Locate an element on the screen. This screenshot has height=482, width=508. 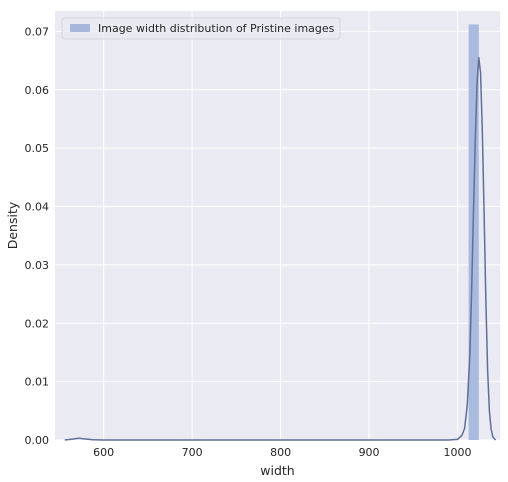
x-tick-label-2: 800 is located at coordinates (280, 452).